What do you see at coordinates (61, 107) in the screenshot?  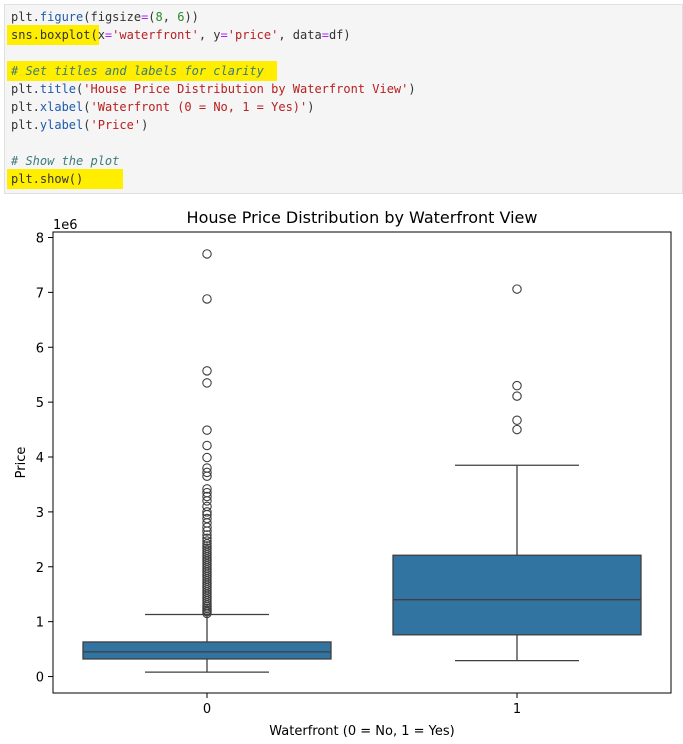 I see `code-token: xlabel` at bounding box center [61, 107].